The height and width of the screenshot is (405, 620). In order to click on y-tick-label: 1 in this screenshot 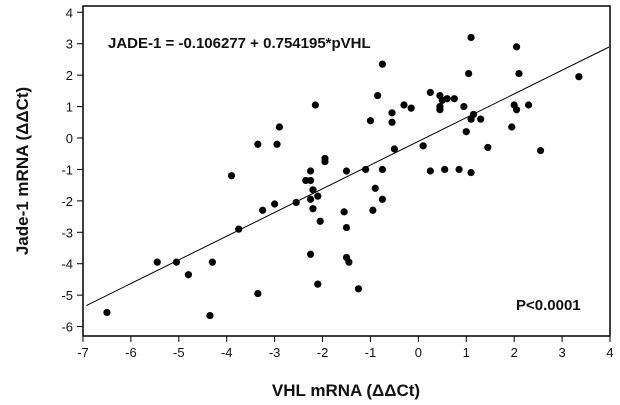, I will do `click(69, 107)`.